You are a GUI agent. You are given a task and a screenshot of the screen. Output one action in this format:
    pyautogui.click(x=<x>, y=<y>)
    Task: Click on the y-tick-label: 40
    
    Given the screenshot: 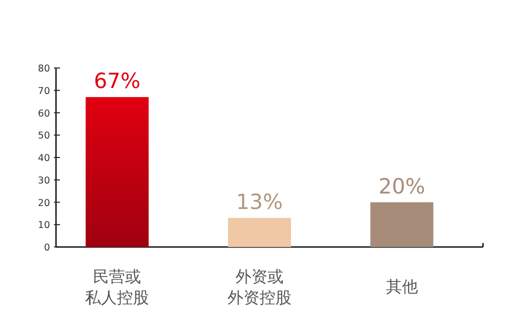 What is the action you would take?
    pyautogui.click(x=44, y=158)
    